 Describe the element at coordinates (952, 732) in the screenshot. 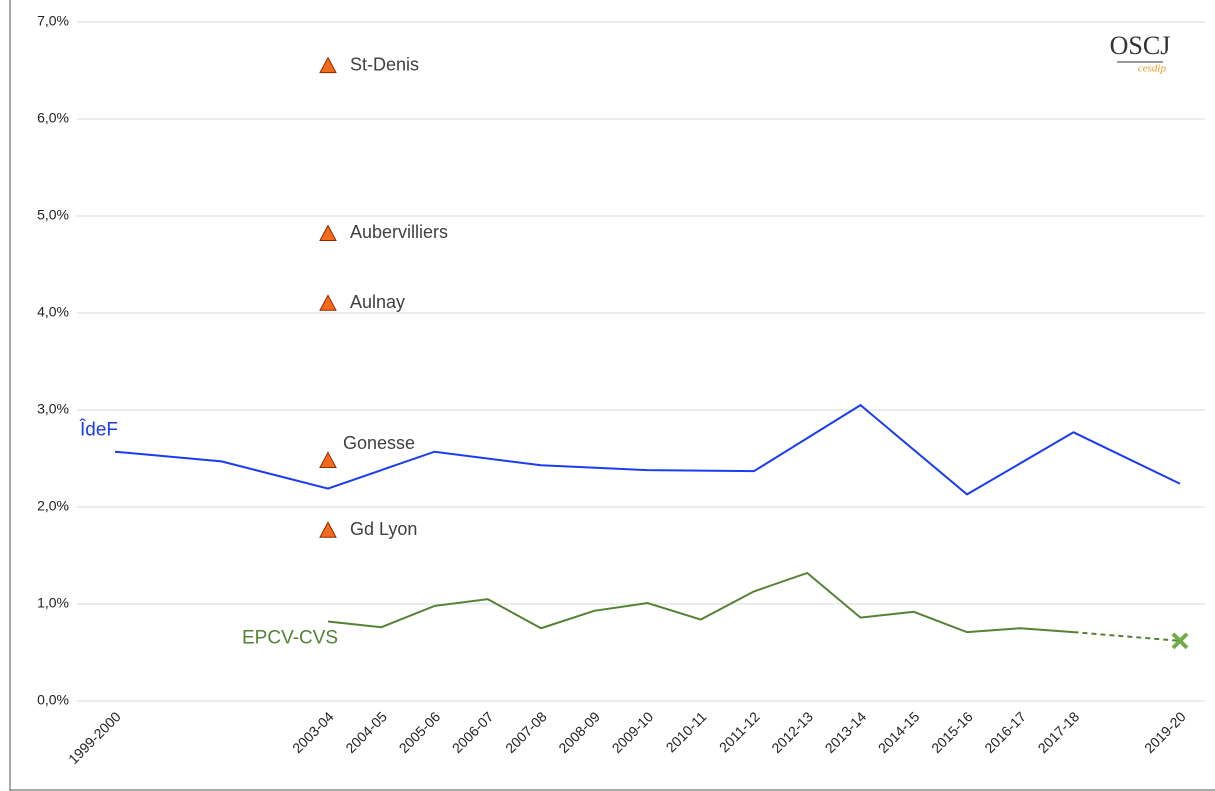

I see `x-tick-label: 2015-16` at that location.